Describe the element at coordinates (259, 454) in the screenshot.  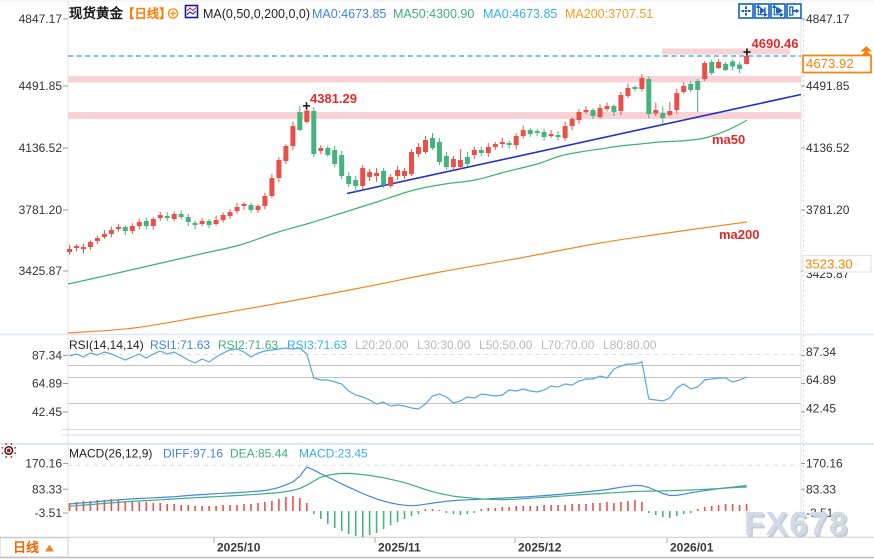
I see `svg-text: DEA:85.44` at that location.